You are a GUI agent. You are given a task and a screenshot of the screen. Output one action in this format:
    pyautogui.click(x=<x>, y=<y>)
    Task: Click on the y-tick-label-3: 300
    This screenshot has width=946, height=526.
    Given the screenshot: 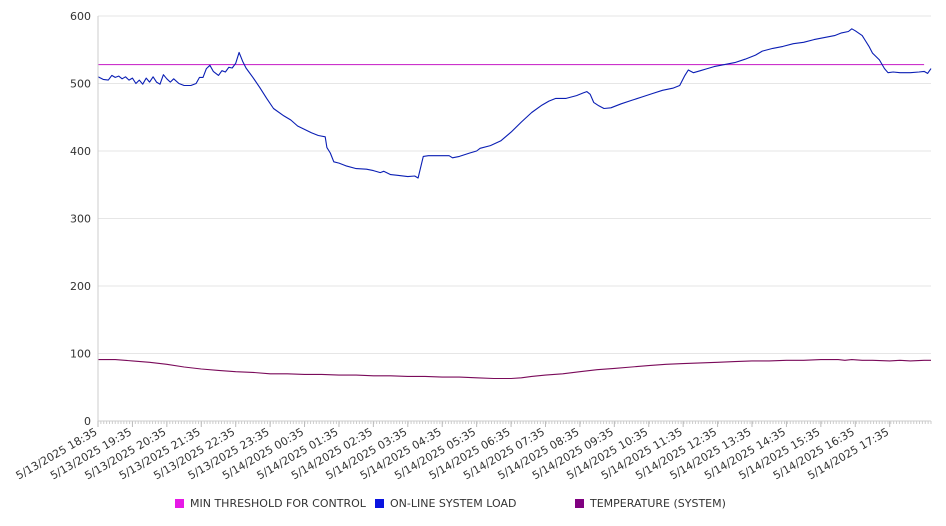 What is the action you would take?
    pyautogui.click(x=80, y=219)
    